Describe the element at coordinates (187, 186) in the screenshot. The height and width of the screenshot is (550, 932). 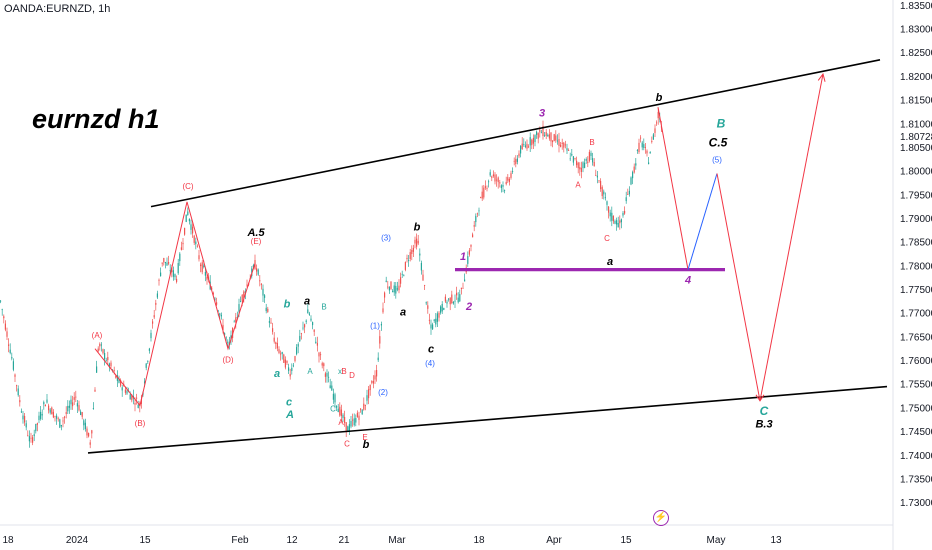
I see `wave-label: (C)` at that location.